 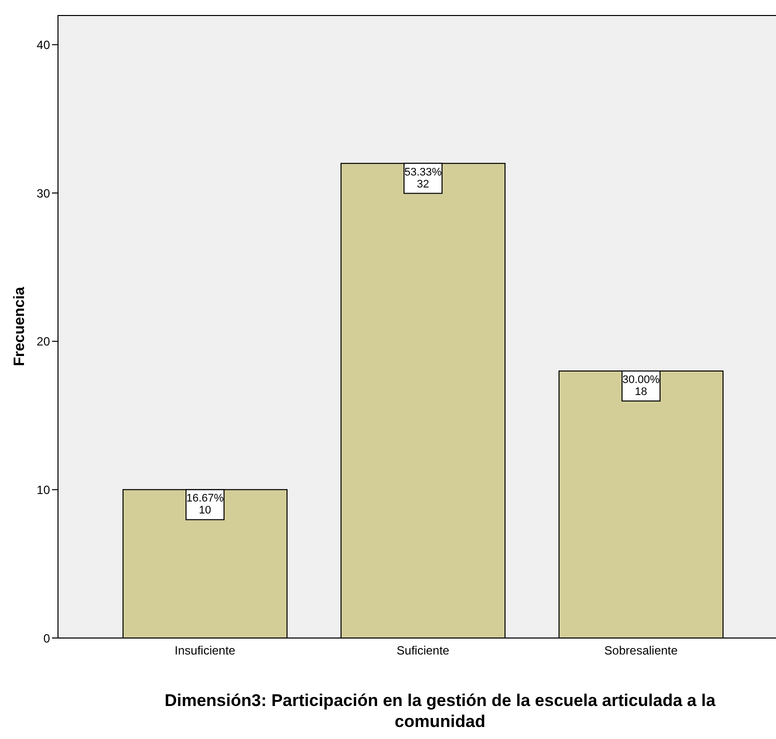 I want to click on x-tick-label: Suficiente, so click(x=423, y=651).